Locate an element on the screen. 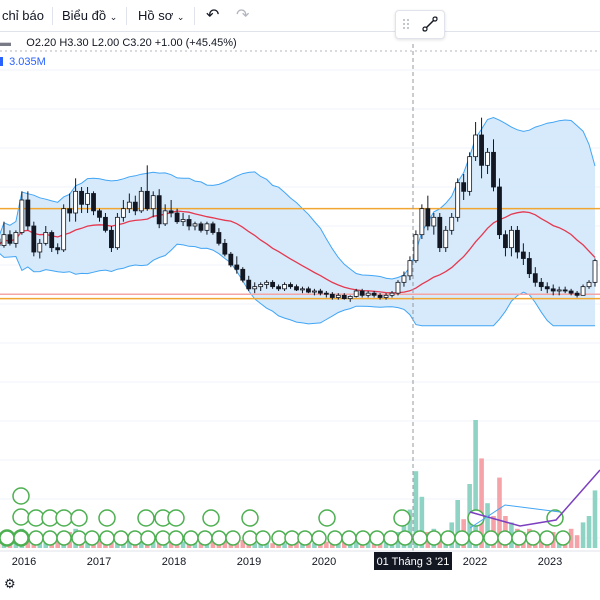  profile-label: Hồ sơ is located at coordinates (156, 15).